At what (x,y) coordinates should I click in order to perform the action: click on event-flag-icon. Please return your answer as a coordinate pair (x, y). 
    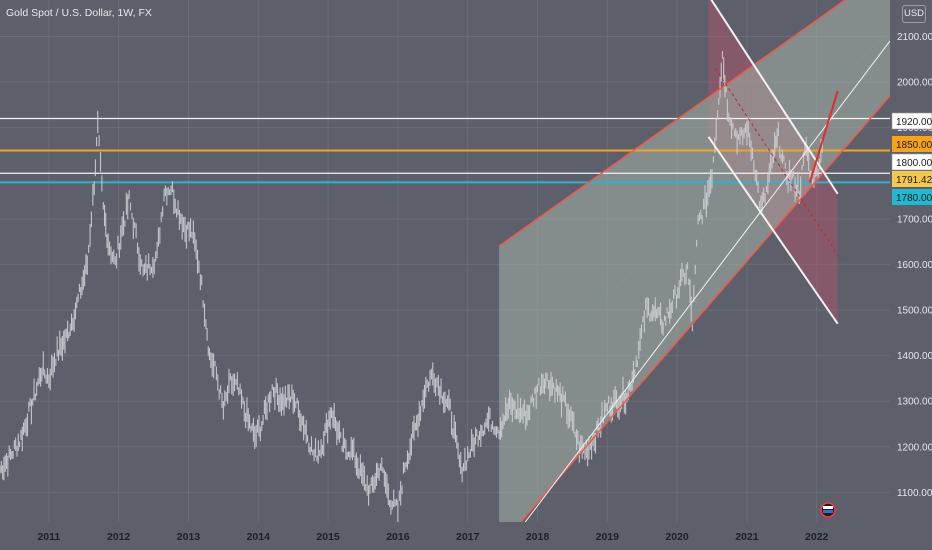
    Looking at the image, I should click on (828, 510).